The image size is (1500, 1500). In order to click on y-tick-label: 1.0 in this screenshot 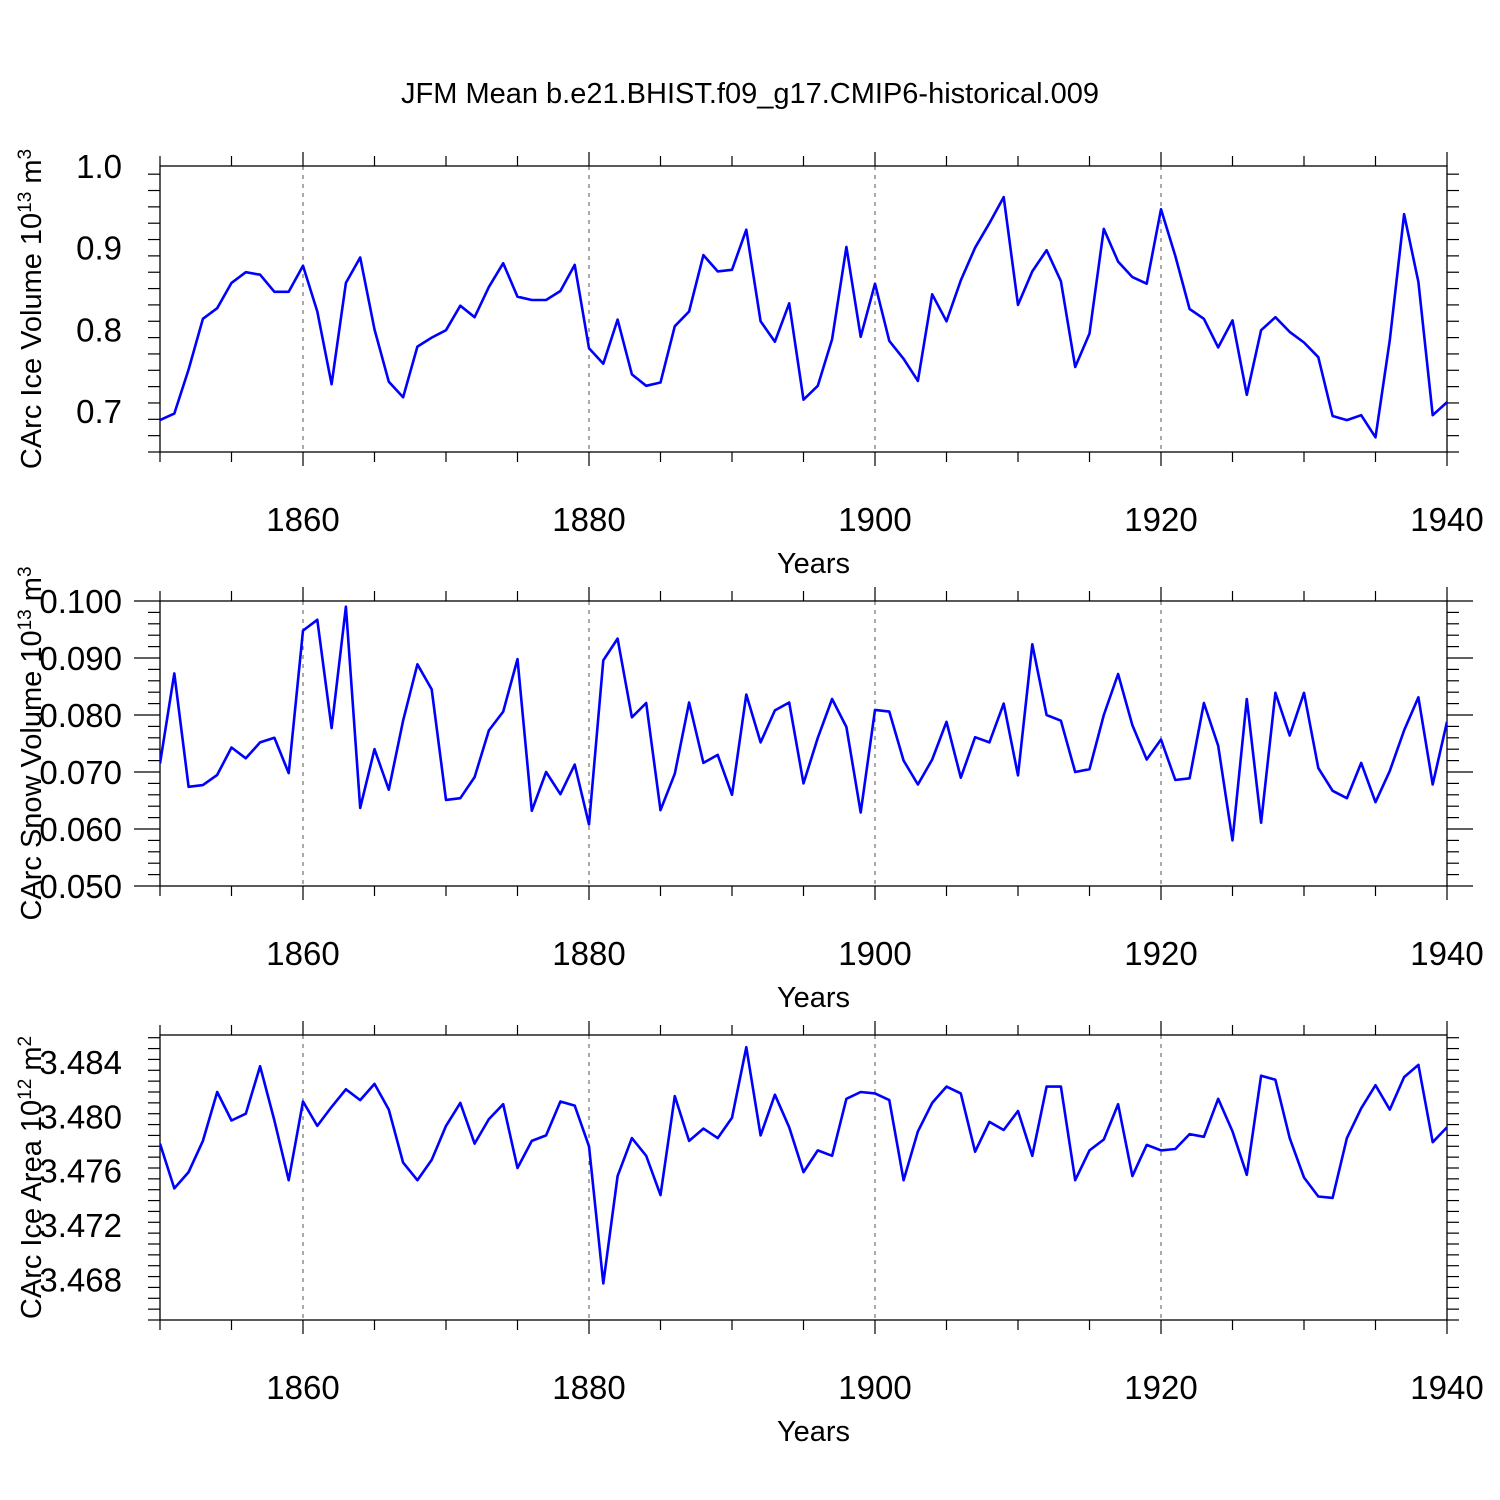, I will do `click(99, 166)`.